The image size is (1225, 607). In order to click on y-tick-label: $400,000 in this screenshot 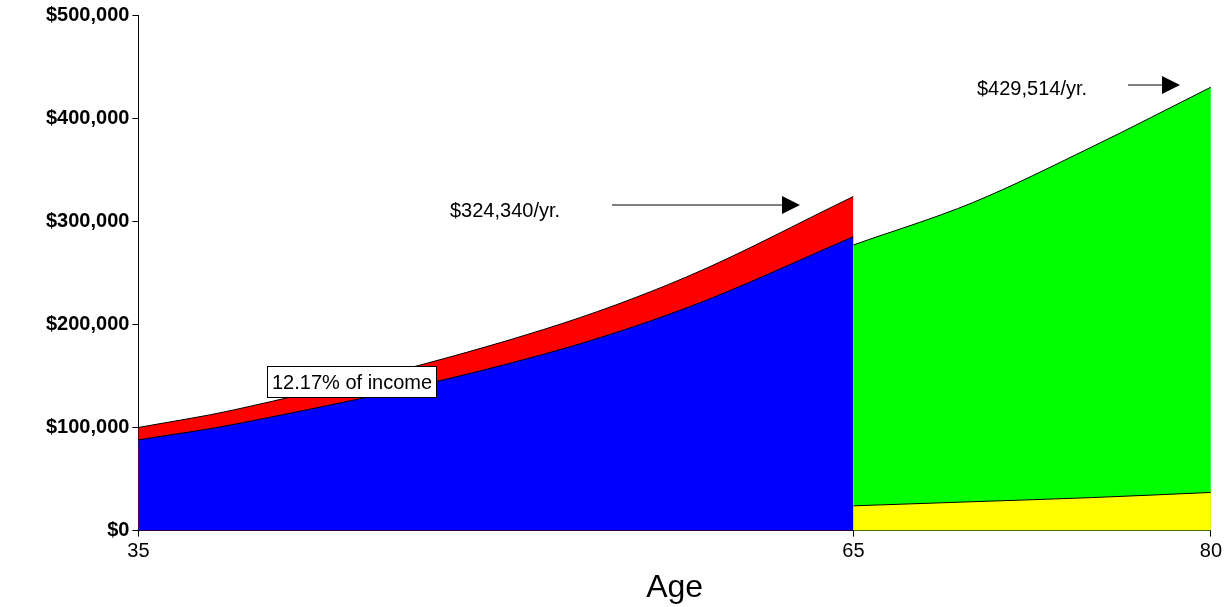, I will do `click(88, 116)`.